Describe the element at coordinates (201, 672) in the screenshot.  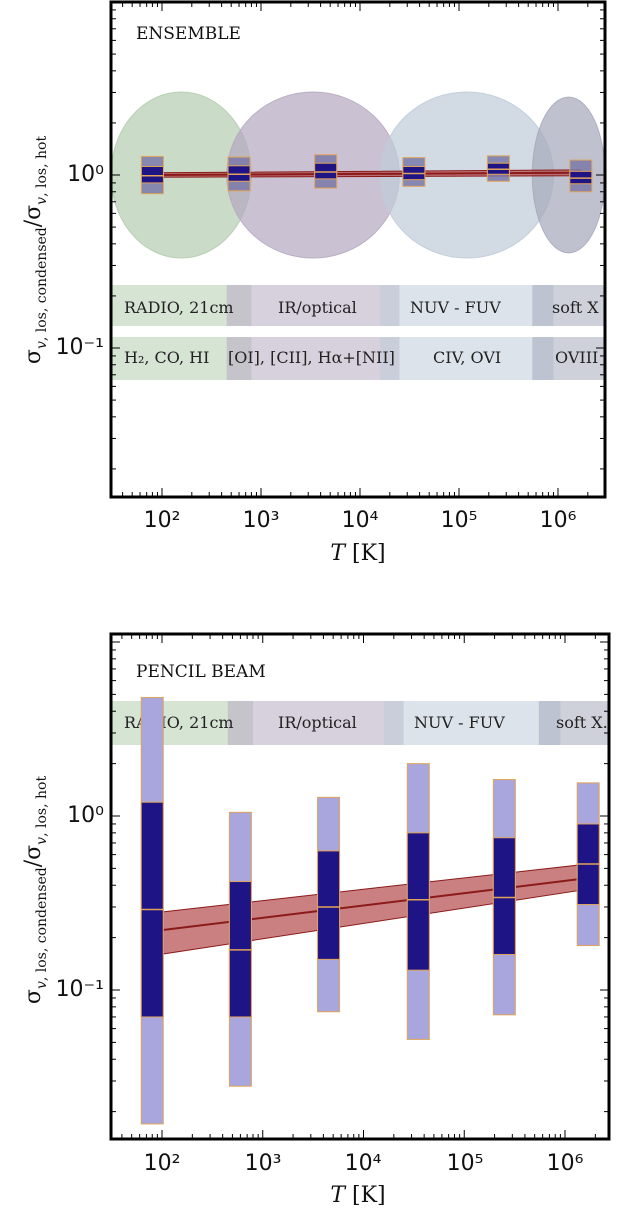
I see `panel-title: PENCIL BEAM` at that location.